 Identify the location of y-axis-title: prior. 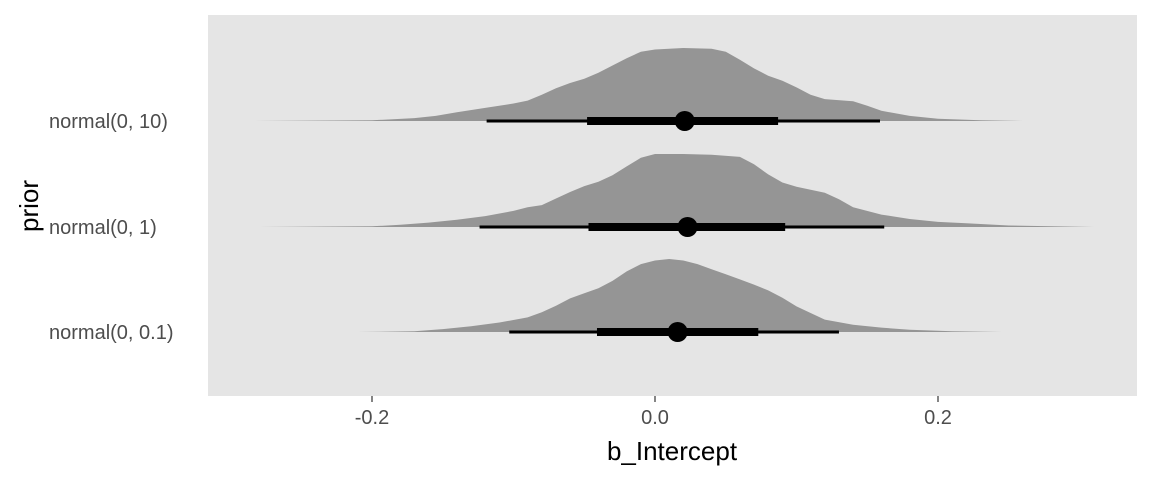
(29, 206).